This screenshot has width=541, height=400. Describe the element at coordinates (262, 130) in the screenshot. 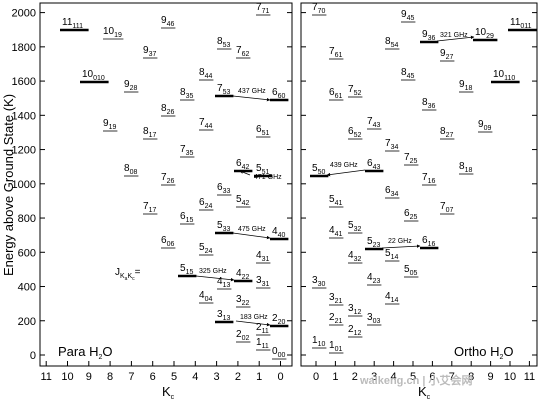

I see `para-level-label: 651` at that location.